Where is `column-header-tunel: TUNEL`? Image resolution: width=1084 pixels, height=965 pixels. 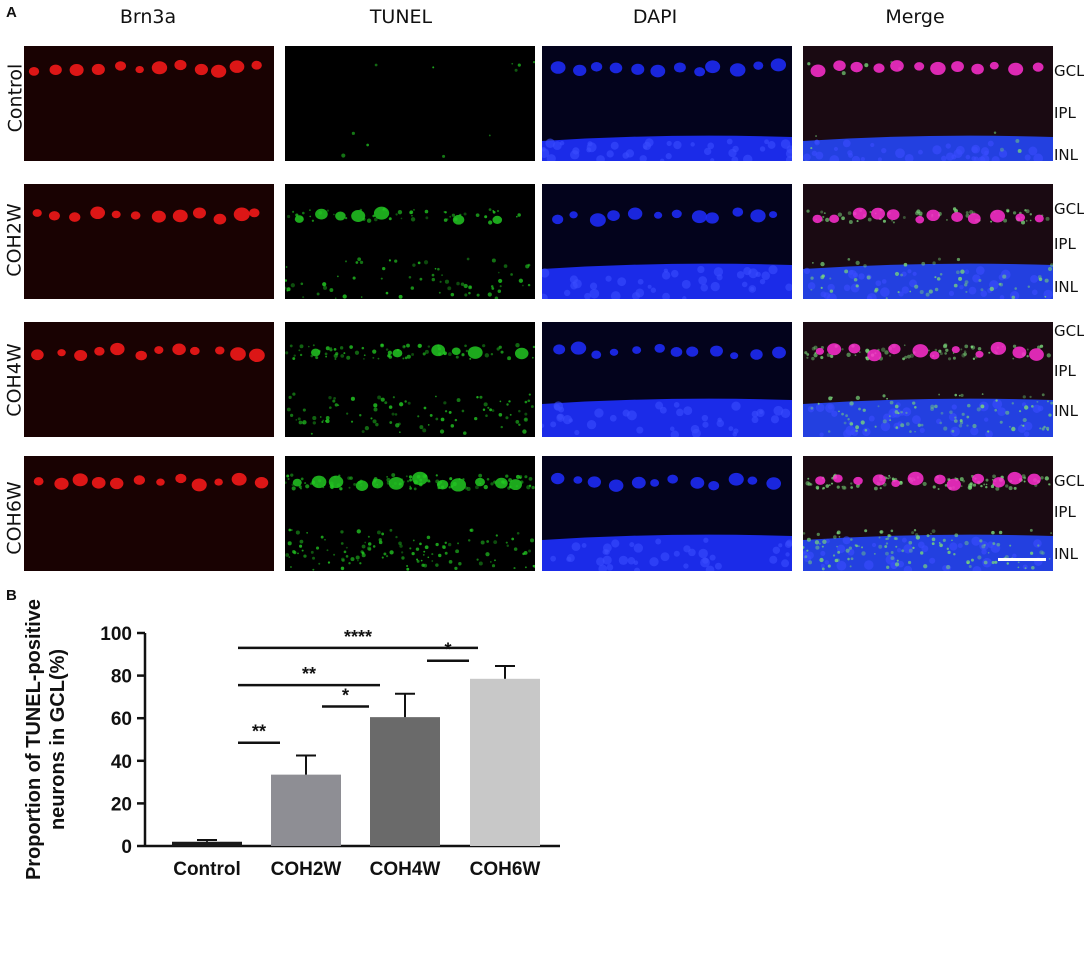
column-header-tunel: TUNEL is located at coordinates (401, 17).